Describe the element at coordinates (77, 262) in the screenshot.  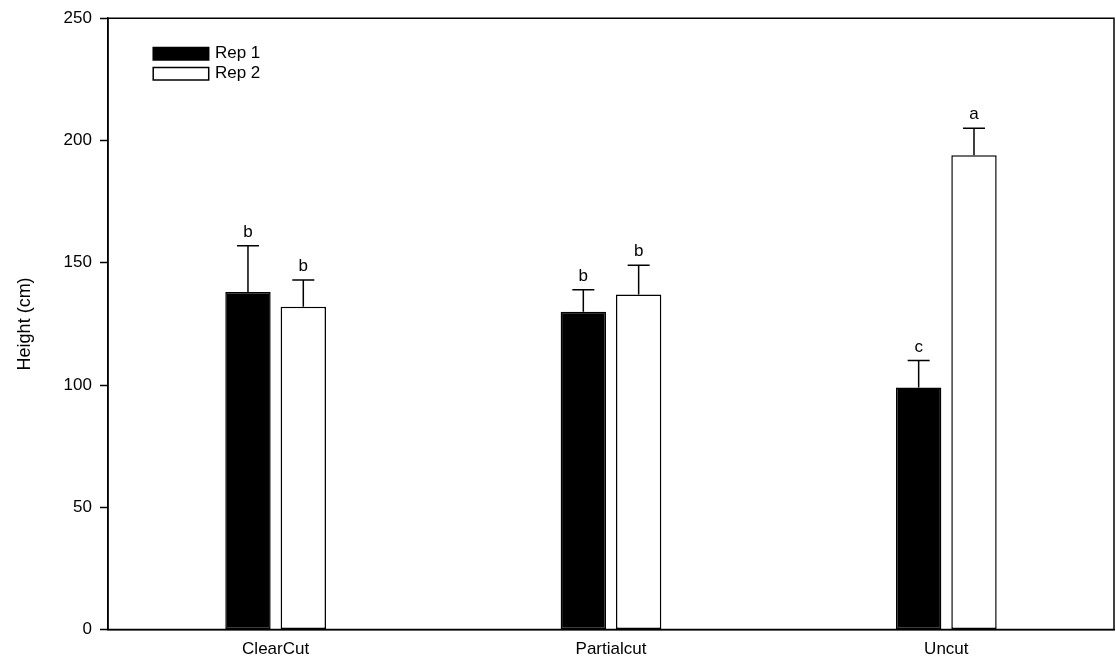
I see `y-tick-label: 150` at that location.